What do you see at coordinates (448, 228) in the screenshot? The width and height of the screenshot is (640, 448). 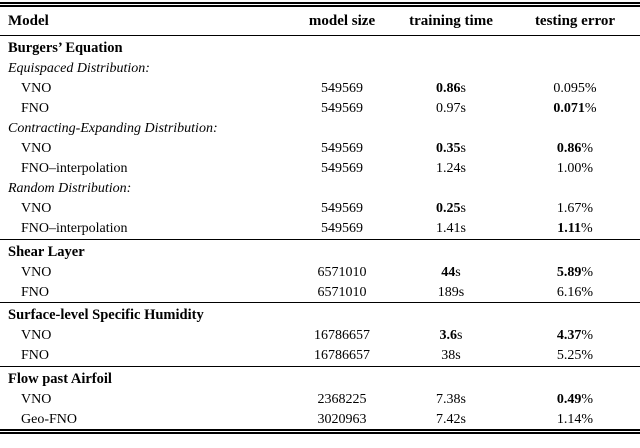 I see `time-number: 1.41` at bounding box center [448, 228].